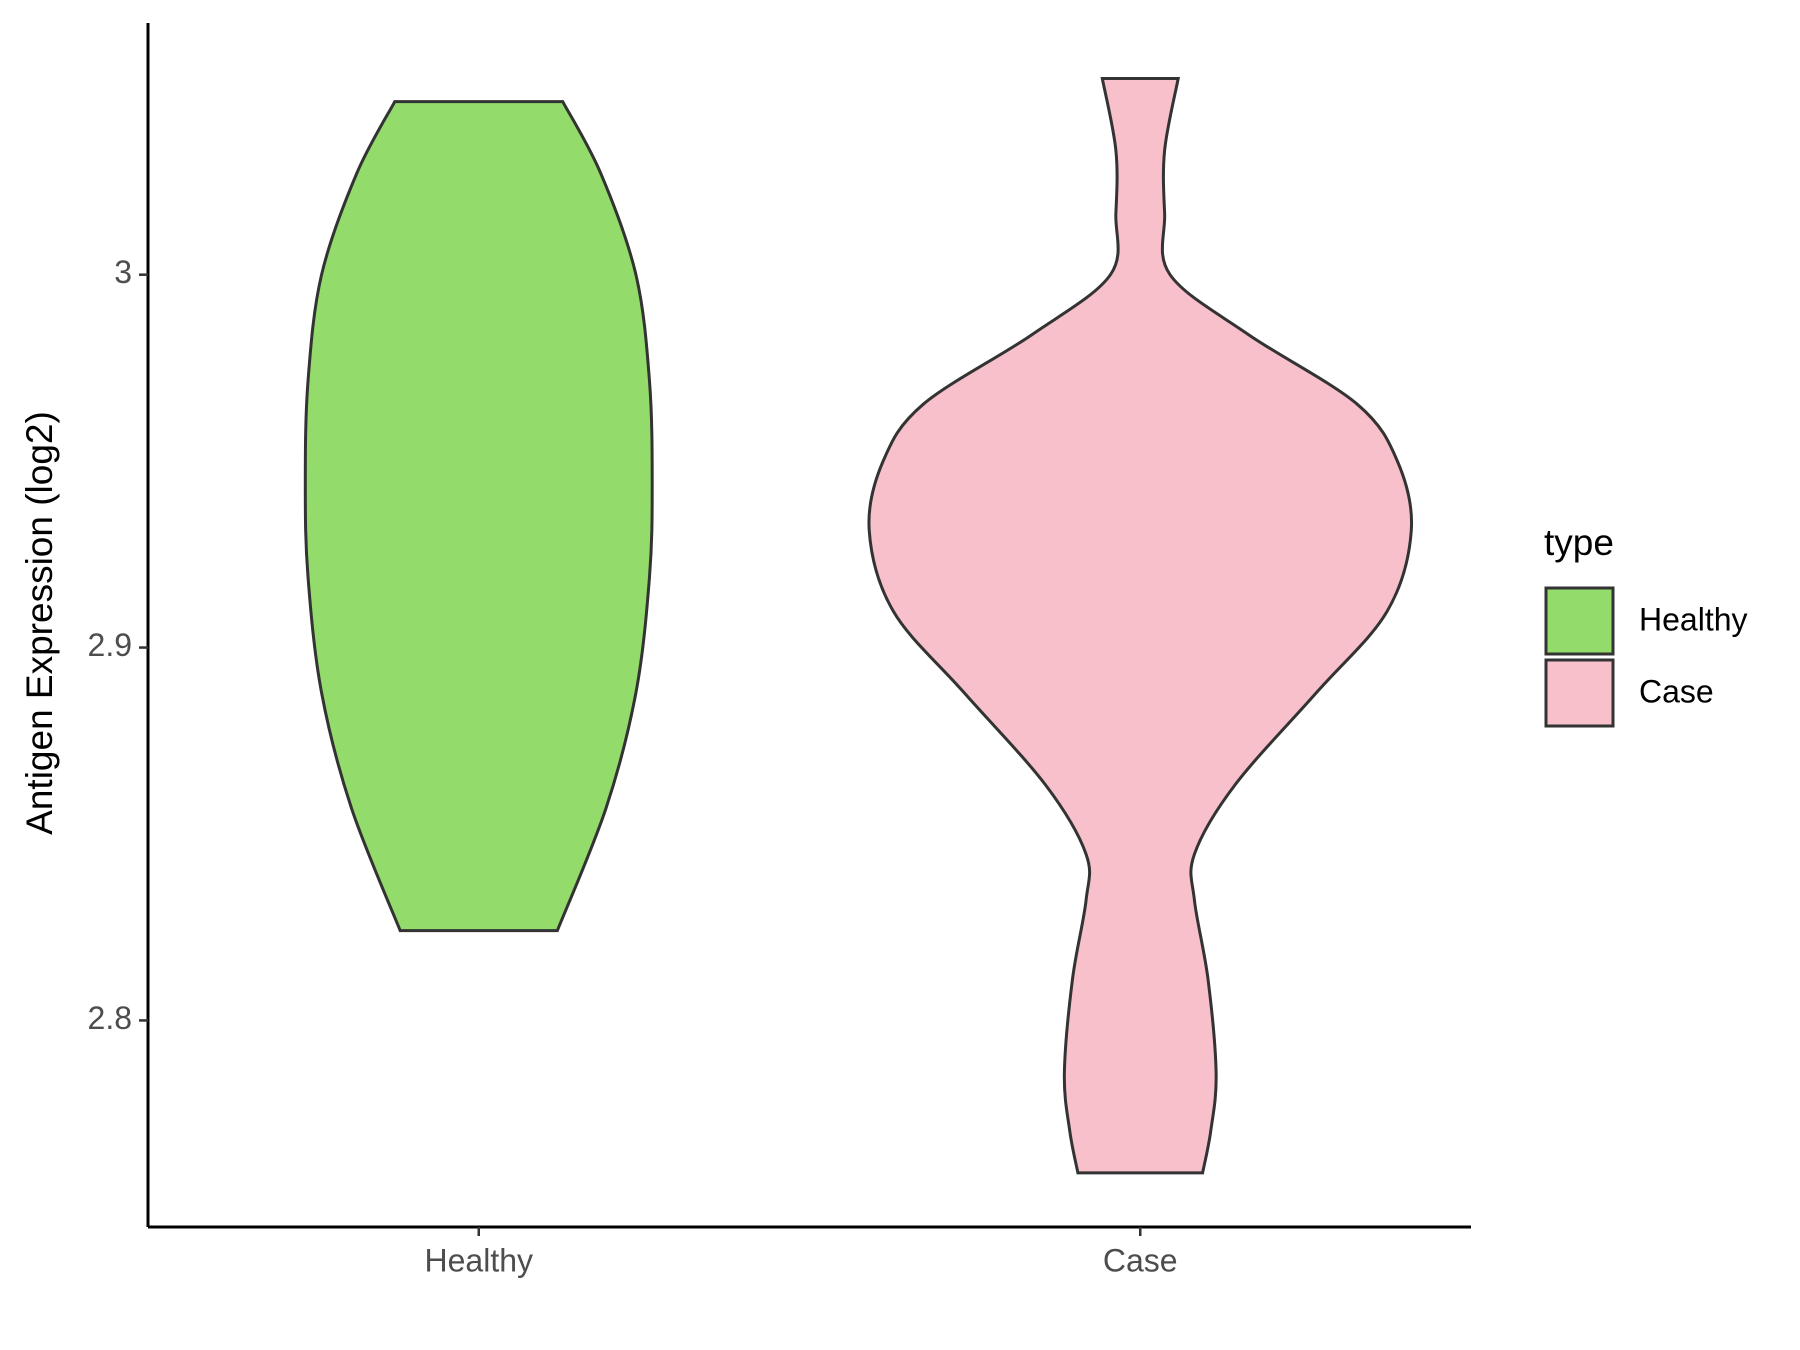 The height and width of the screenshot is (1350, 1800). I want to click on y-tick-label: 2.8, so click(110, 1018).